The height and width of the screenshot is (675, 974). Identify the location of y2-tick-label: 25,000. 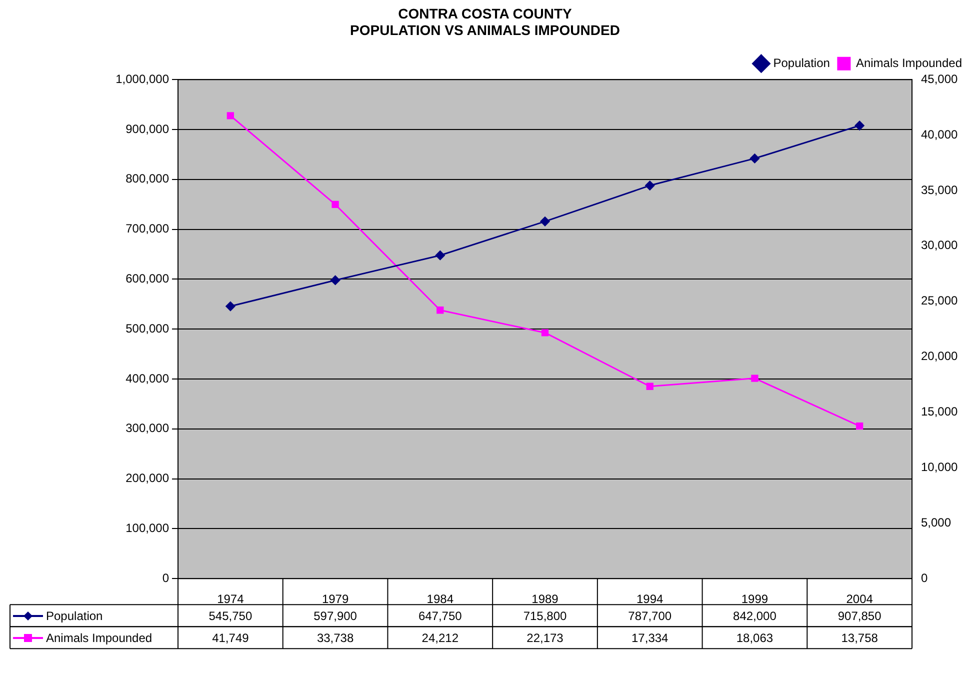
(939, 301).